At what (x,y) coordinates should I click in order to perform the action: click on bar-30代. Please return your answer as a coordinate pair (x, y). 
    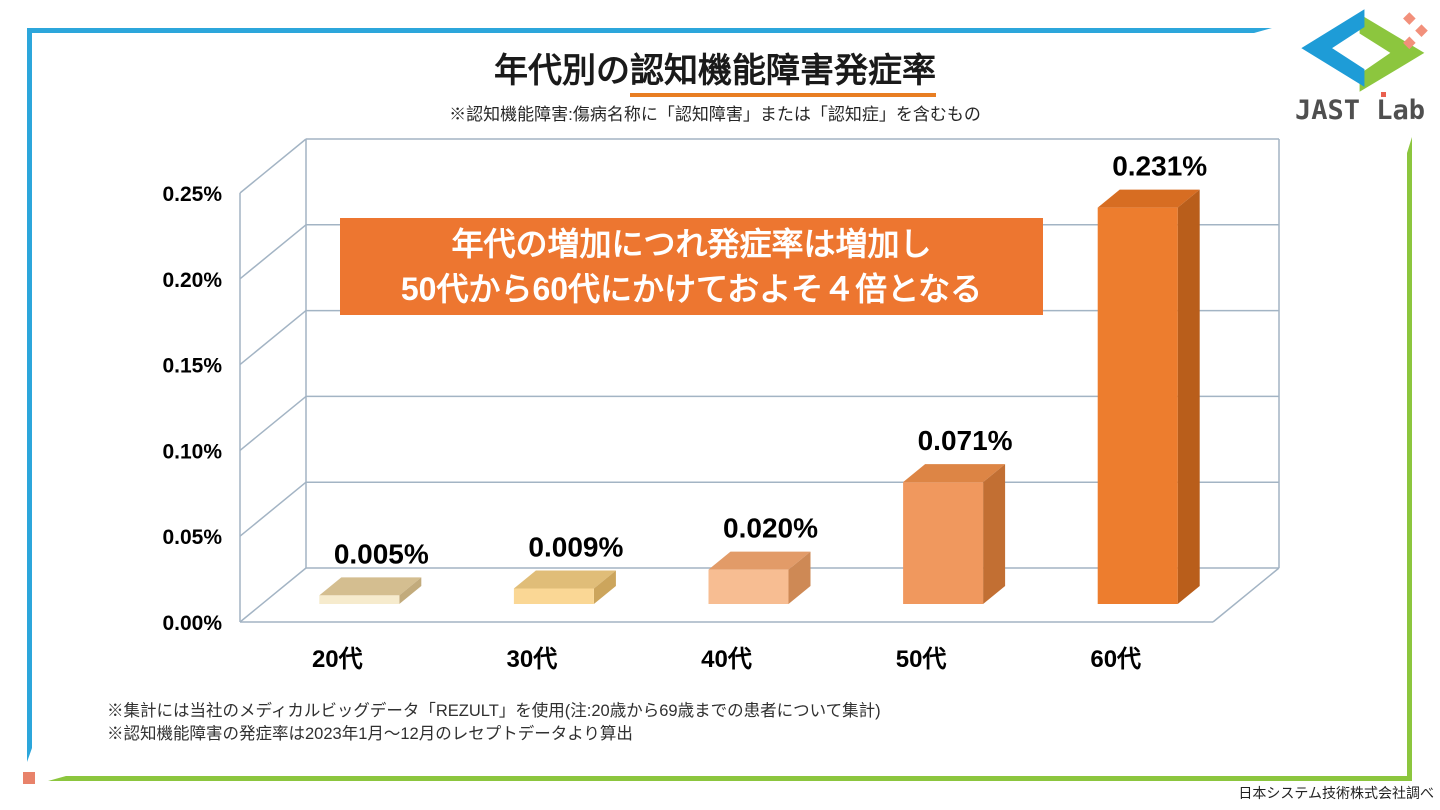
    Looking at the image, I should click on (553, 596).